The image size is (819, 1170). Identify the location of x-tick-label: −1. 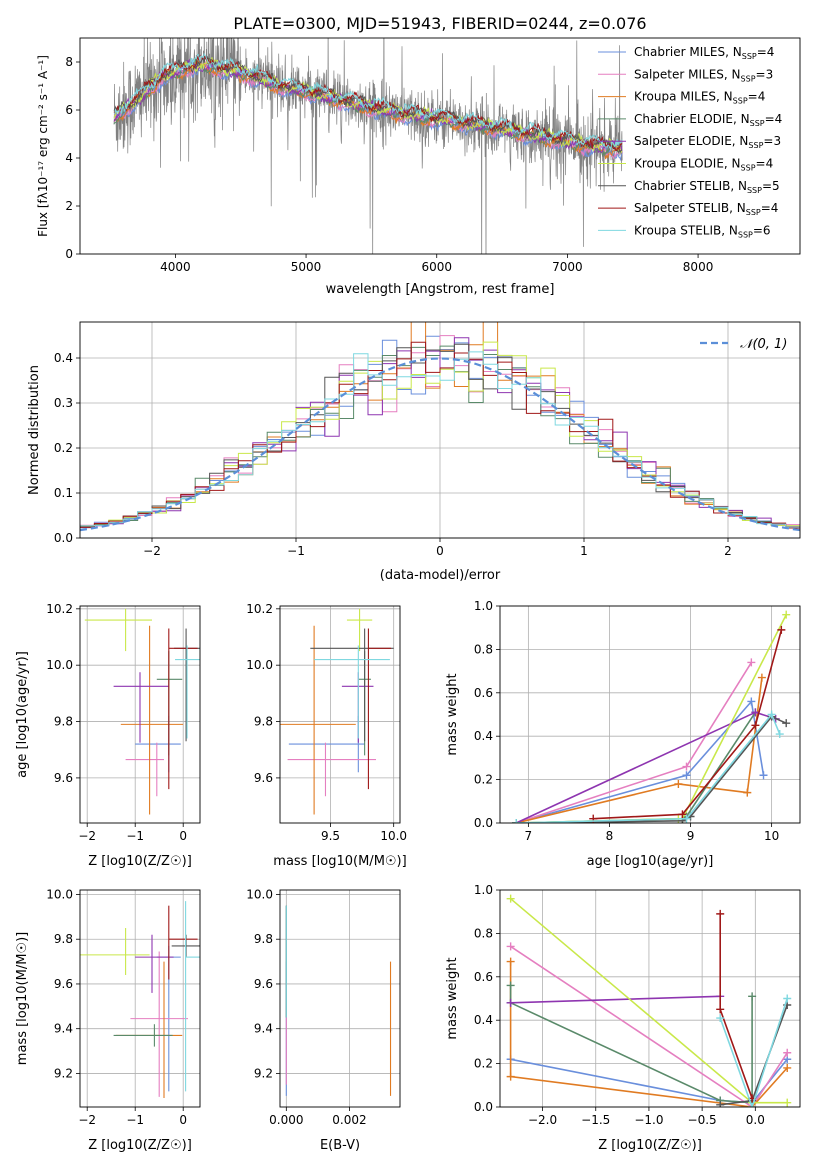
(135, 836).